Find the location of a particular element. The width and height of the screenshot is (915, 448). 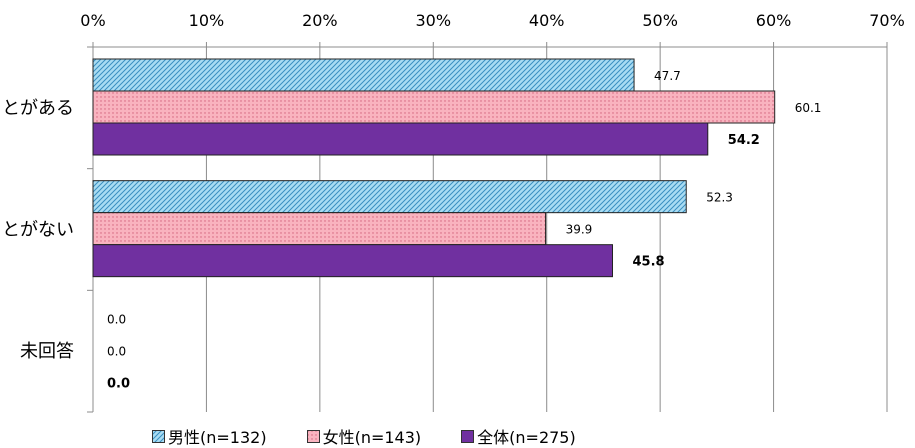

legend-item-male: 男性(n=132) is located at coordinates (209, 436).